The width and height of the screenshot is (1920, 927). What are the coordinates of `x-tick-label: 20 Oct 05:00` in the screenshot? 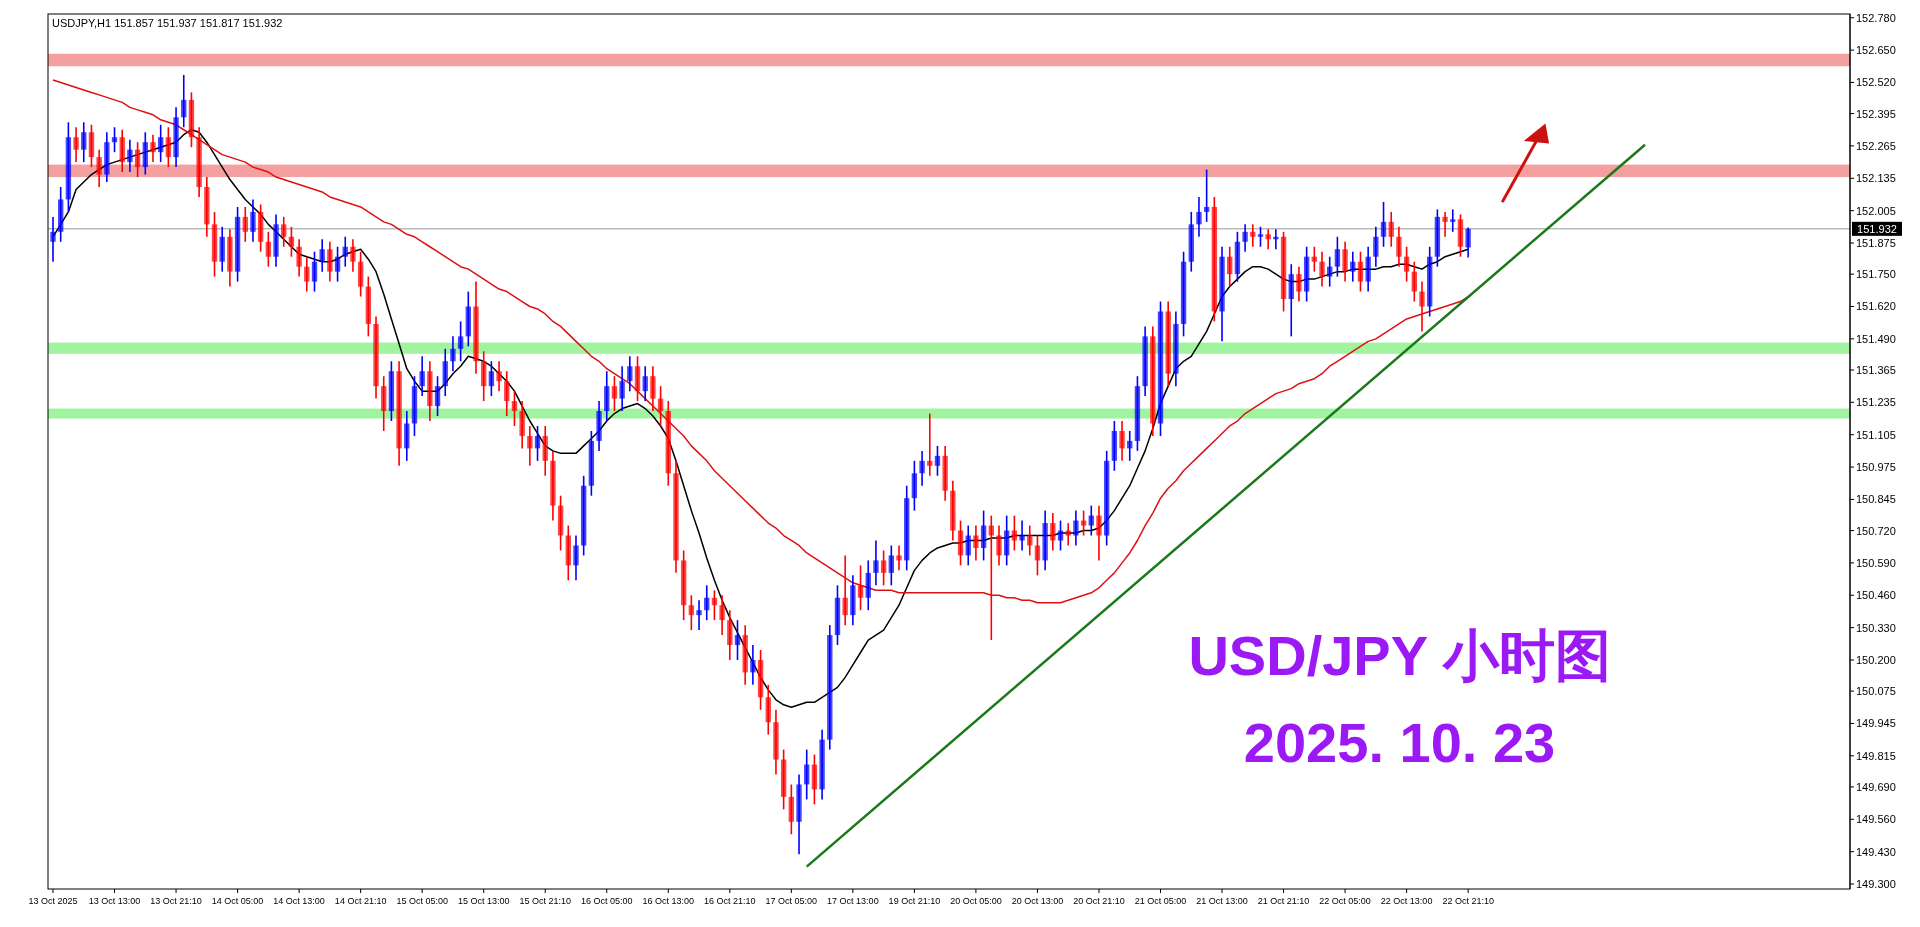 It's located at (976, 901).